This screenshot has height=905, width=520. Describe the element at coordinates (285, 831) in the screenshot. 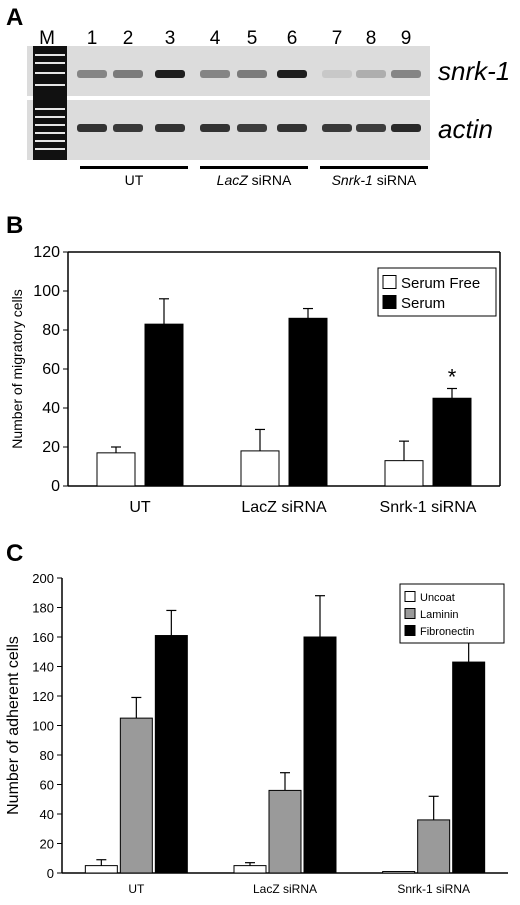

I see `bar-laminin-lacz-sirna` at that location.